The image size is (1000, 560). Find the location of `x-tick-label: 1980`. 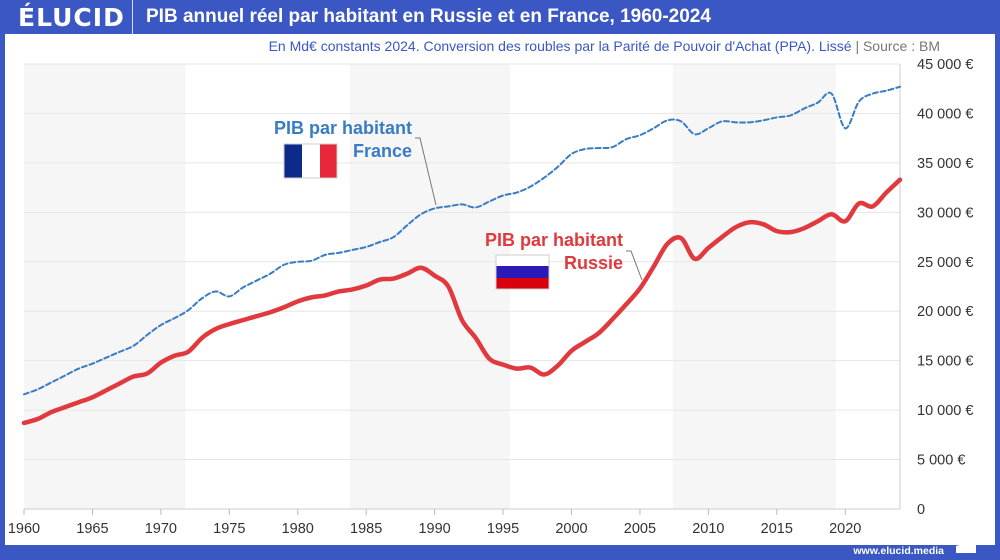

x-tick-label: 1980 is located at coordinates (298, 529).